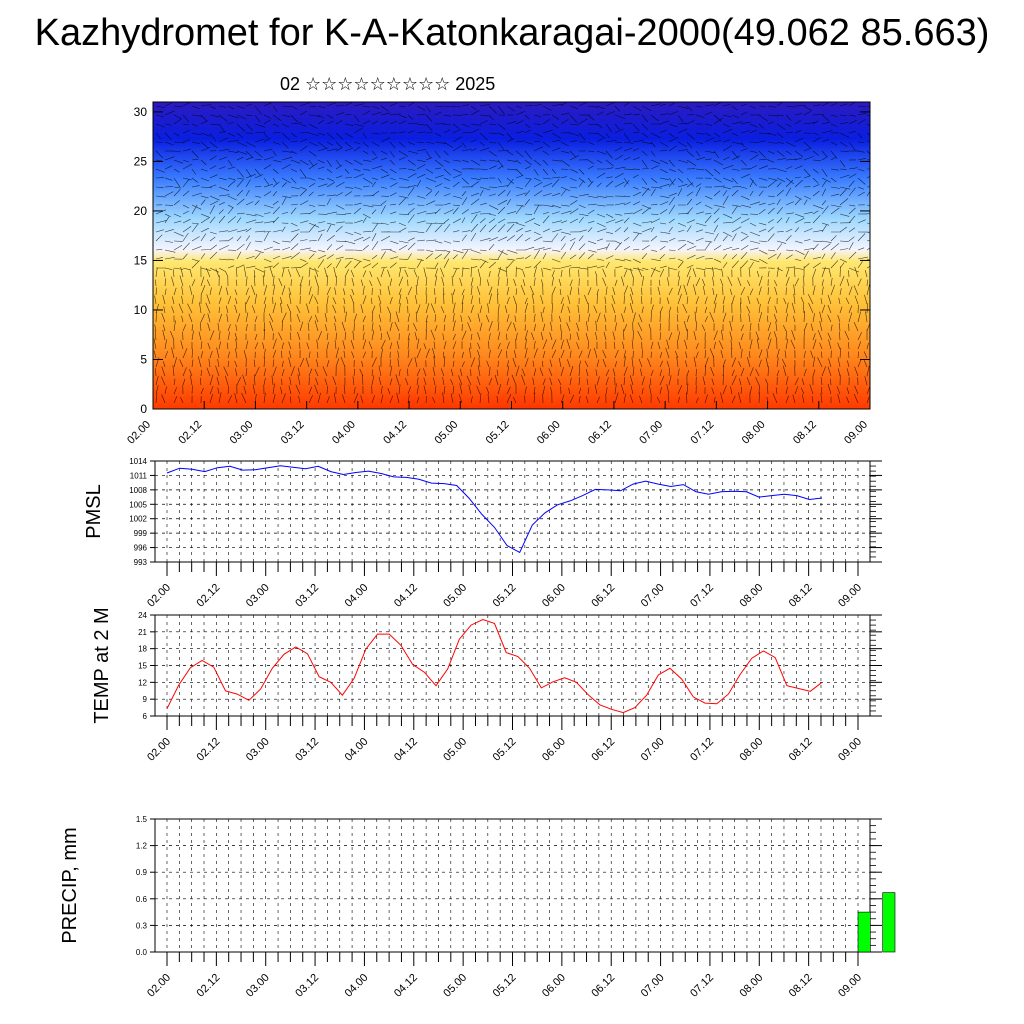  I want to click on precip-ytick-label: 0.9, so click(142, 872).